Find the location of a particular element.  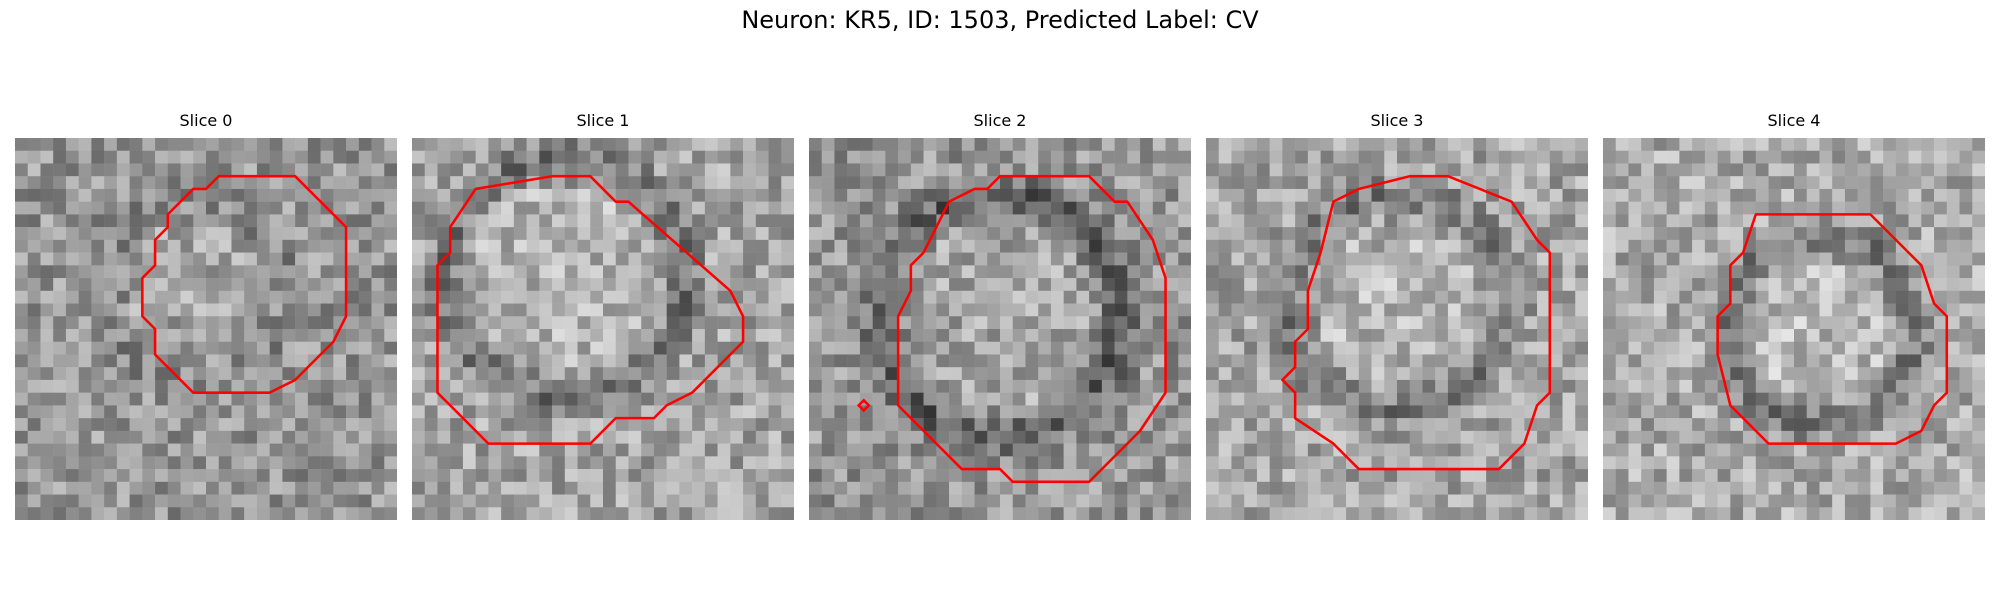

slice-panel-0: Slice 0 is located at coordinates (206, 315).